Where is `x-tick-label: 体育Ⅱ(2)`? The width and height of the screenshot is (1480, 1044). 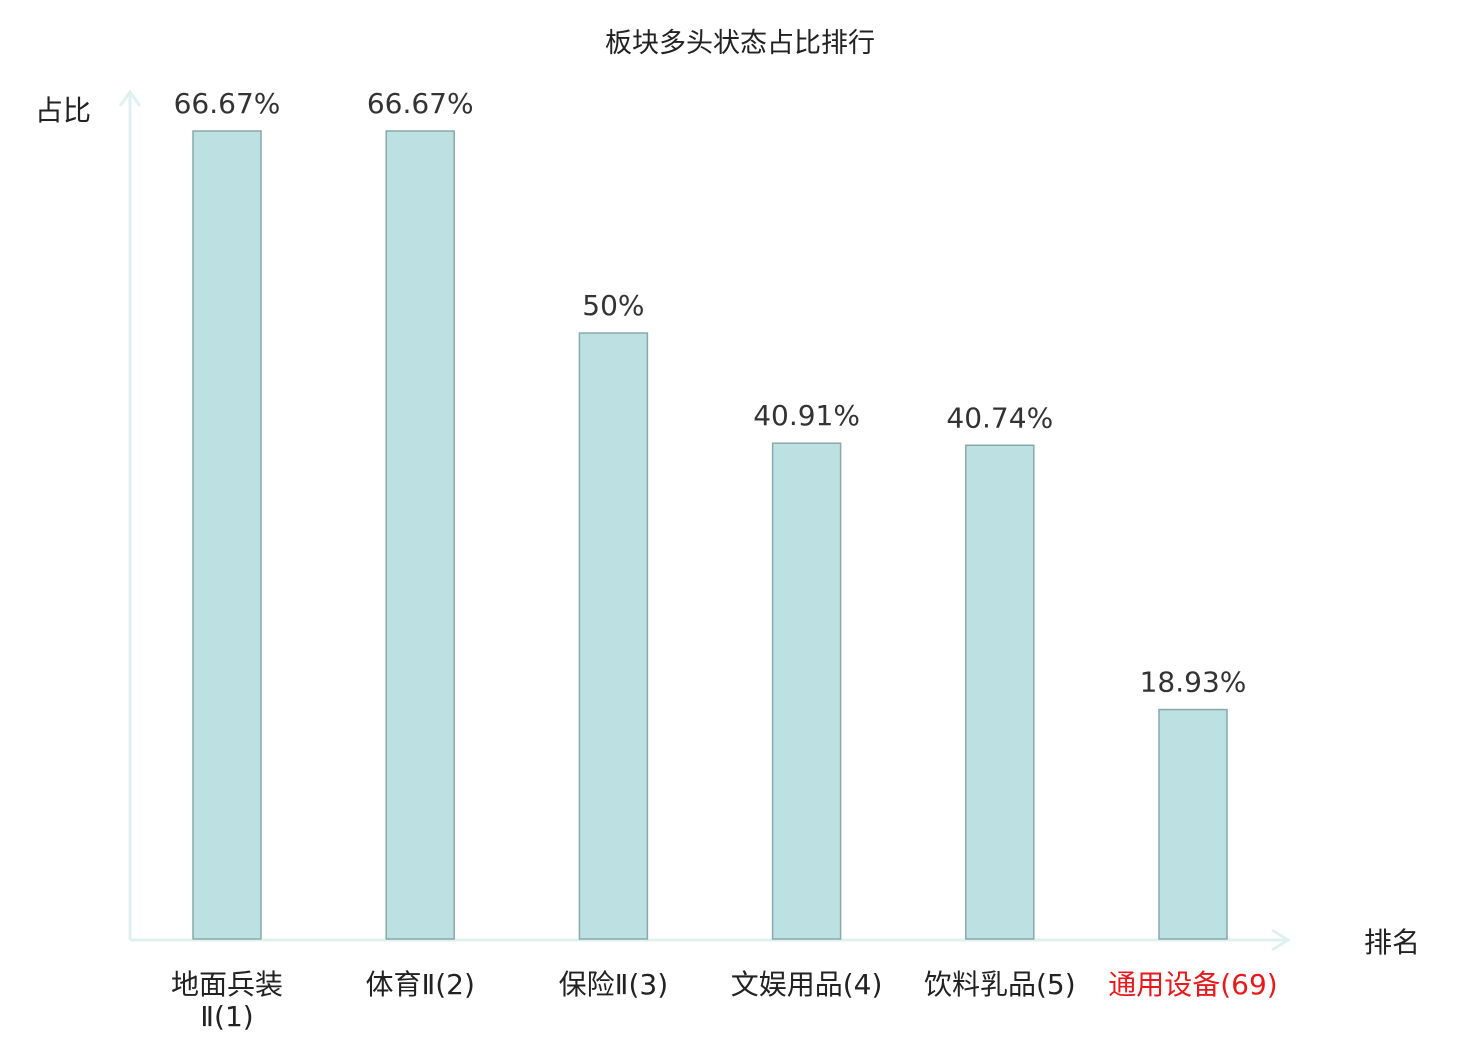 x-tick-label: 体育Ⅱ(2) is located at coordinates (419, 984).